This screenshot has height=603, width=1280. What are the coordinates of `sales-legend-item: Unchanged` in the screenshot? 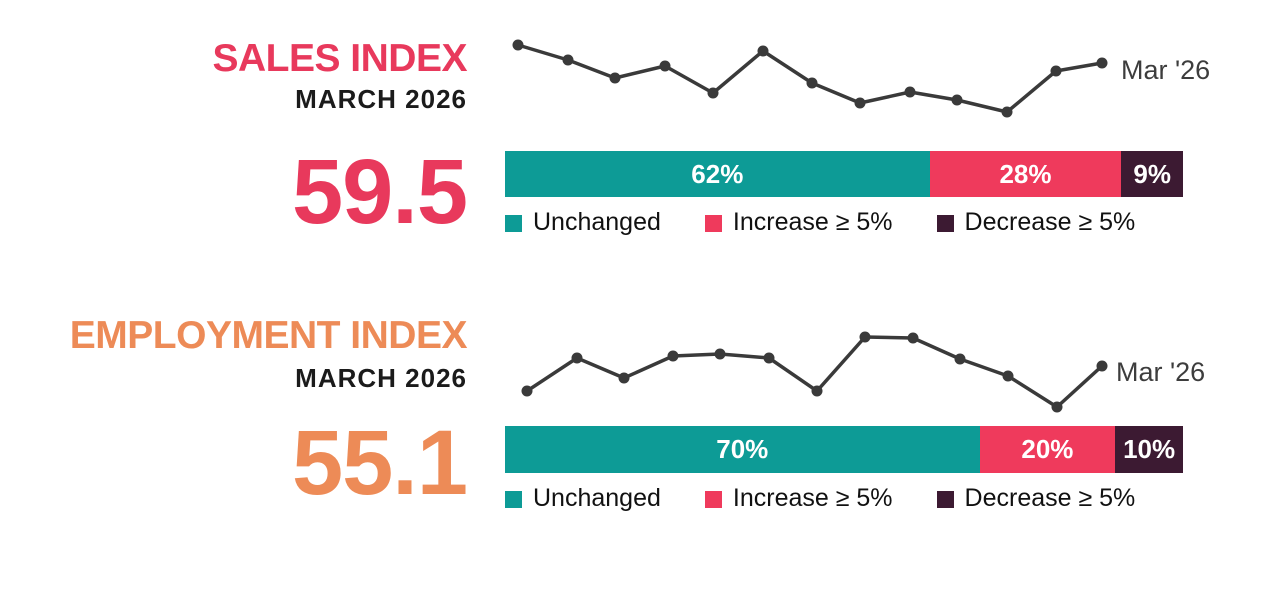 It's located at (583, 222).